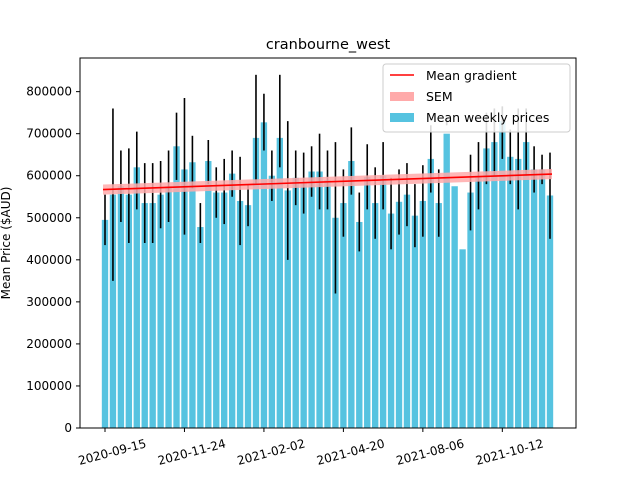 The height and width of the screenshot is (480, 640). What do you see at coordinates (68, 428) in the screenshot?
I see `y-tick-label: 0` at bounding box center [68, 428].